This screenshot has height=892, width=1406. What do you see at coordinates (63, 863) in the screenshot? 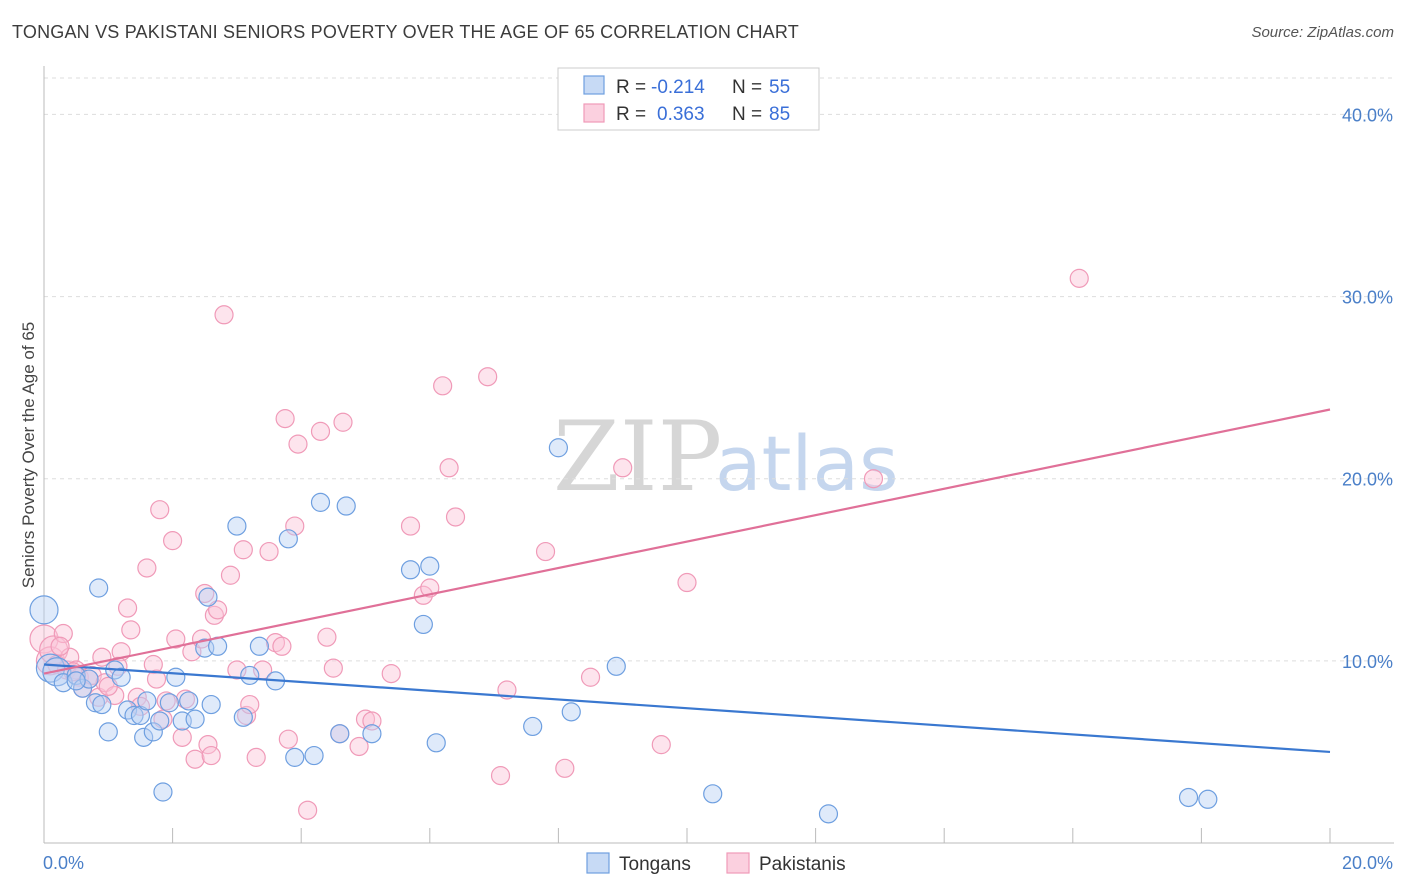
I see `x-tick-label-0: 0.0%` at bounding box center [63, 863].